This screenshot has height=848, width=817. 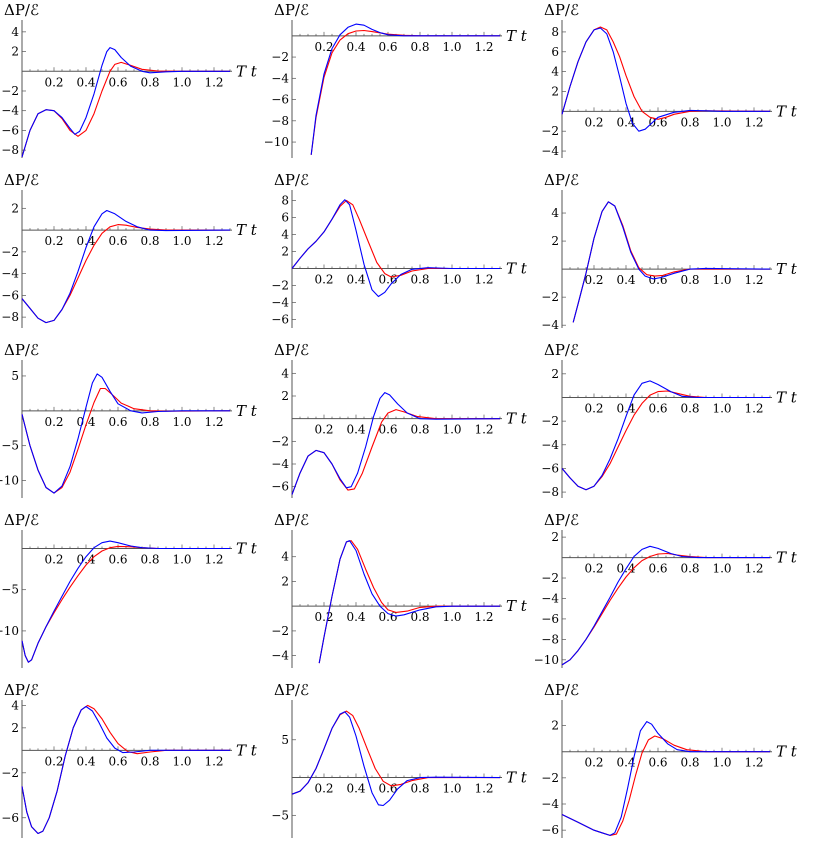 What do you see at coordinates (399, 249) in the screenshot?
I see `chart-panel: ΔP/ℰ T t 0.2 0.4 0.6 0.8 1.0 1.2 8 6 4 2 −2 −4 −6` at bounding box center [399, 249].